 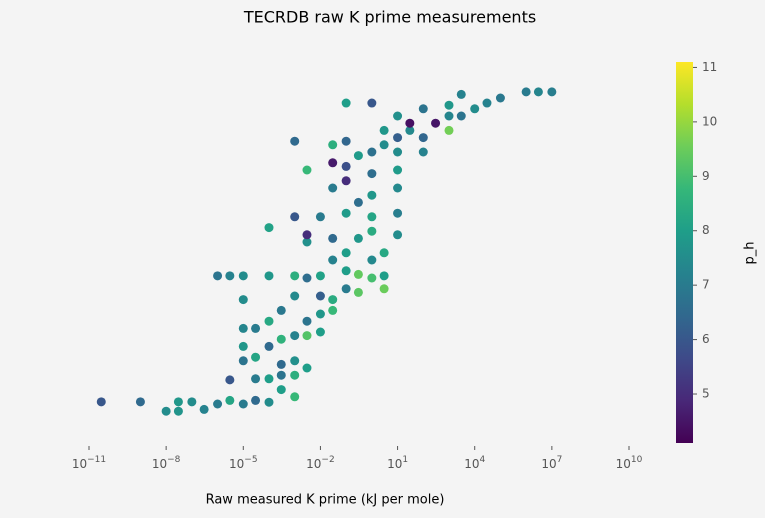 I want to click on colorbar-tick-label: 9, so click(x=706, y=176).